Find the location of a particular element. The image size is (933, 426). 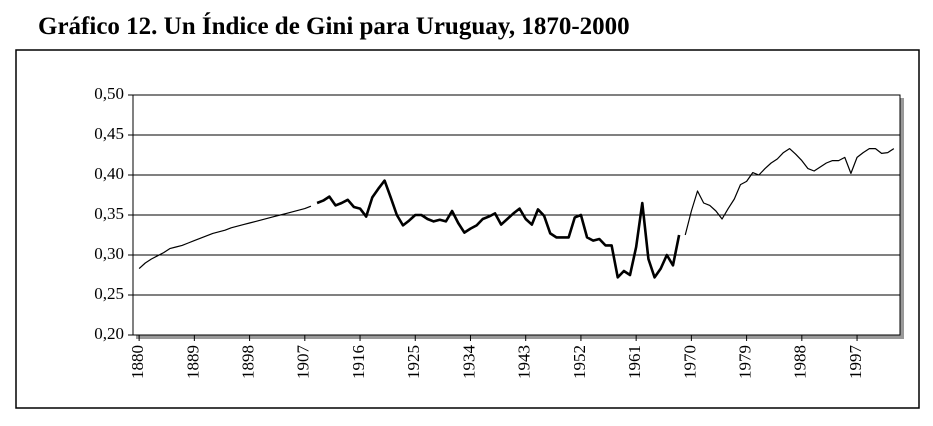

x-tick-label: 1943 is located at coordinates (524, 362).